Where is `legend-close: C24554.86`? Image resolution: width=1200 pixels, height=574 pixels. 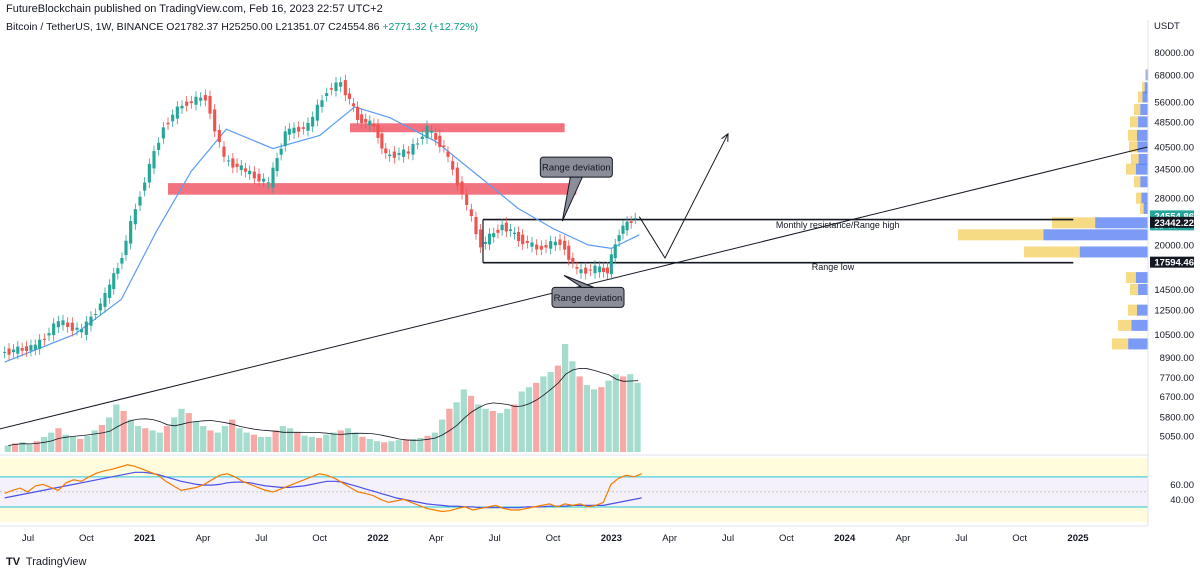 legend-close: C24554.86 is located at coordinates (354, 27).